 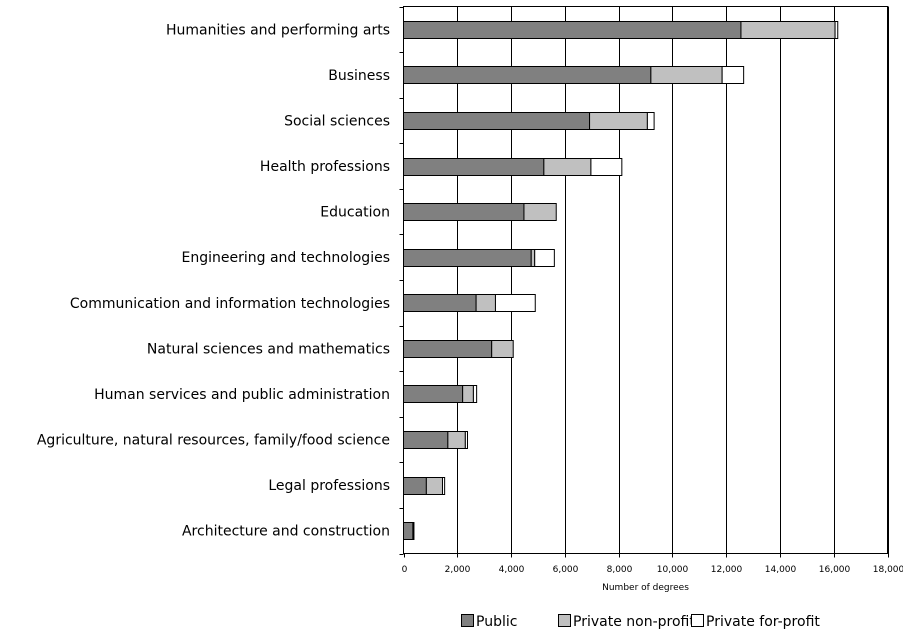 What do you see at coordinates (634, 622) in the screenshot?
I see `legend-label: Private non-profit` at bounding box center [634, 622].